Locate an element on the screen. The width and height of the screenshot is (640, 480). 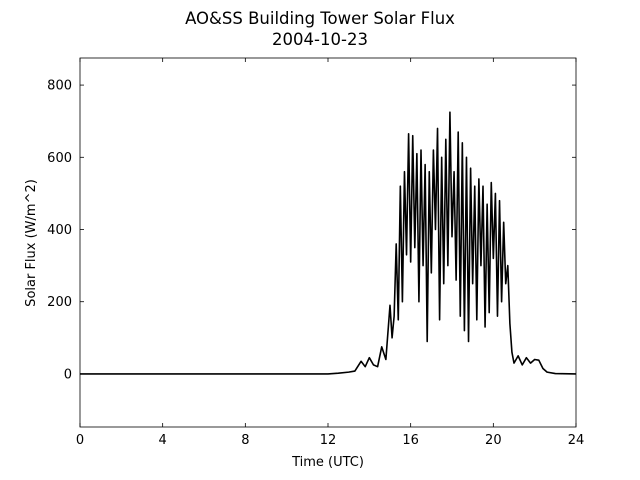
x-tick-label: 16 is located at coordinates (410, 440).